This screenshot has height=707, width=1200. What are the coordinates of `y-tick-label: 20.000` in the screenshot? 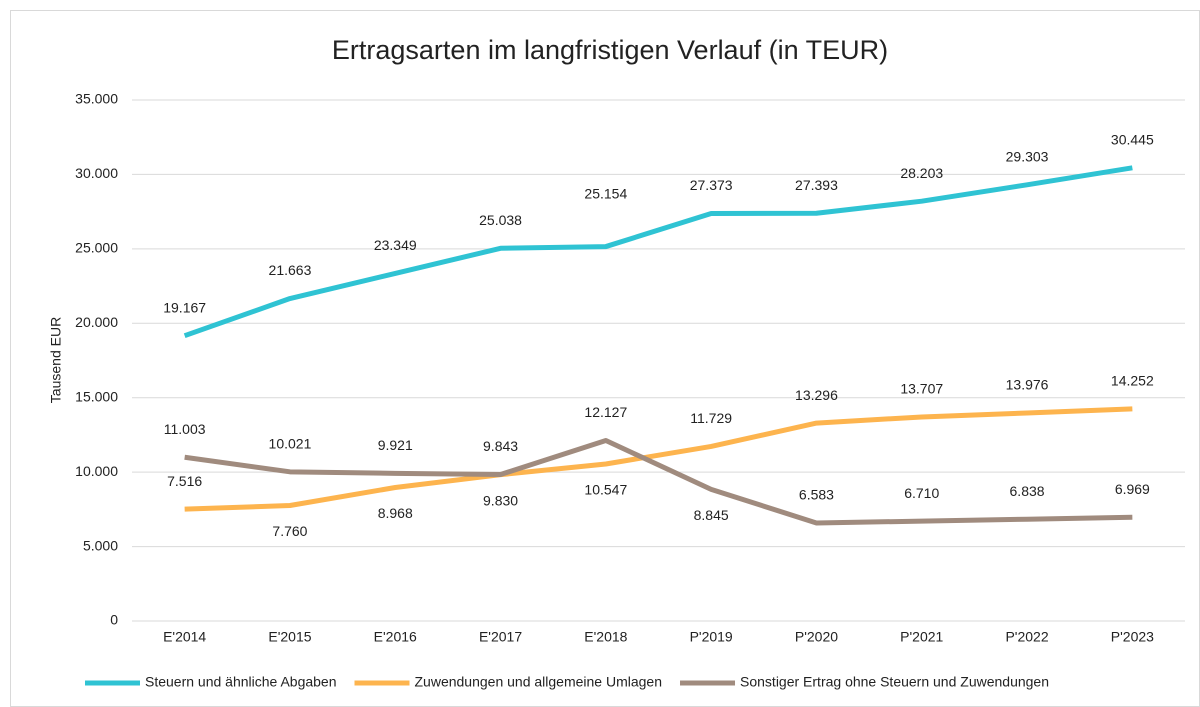 It's located at (96, 322).